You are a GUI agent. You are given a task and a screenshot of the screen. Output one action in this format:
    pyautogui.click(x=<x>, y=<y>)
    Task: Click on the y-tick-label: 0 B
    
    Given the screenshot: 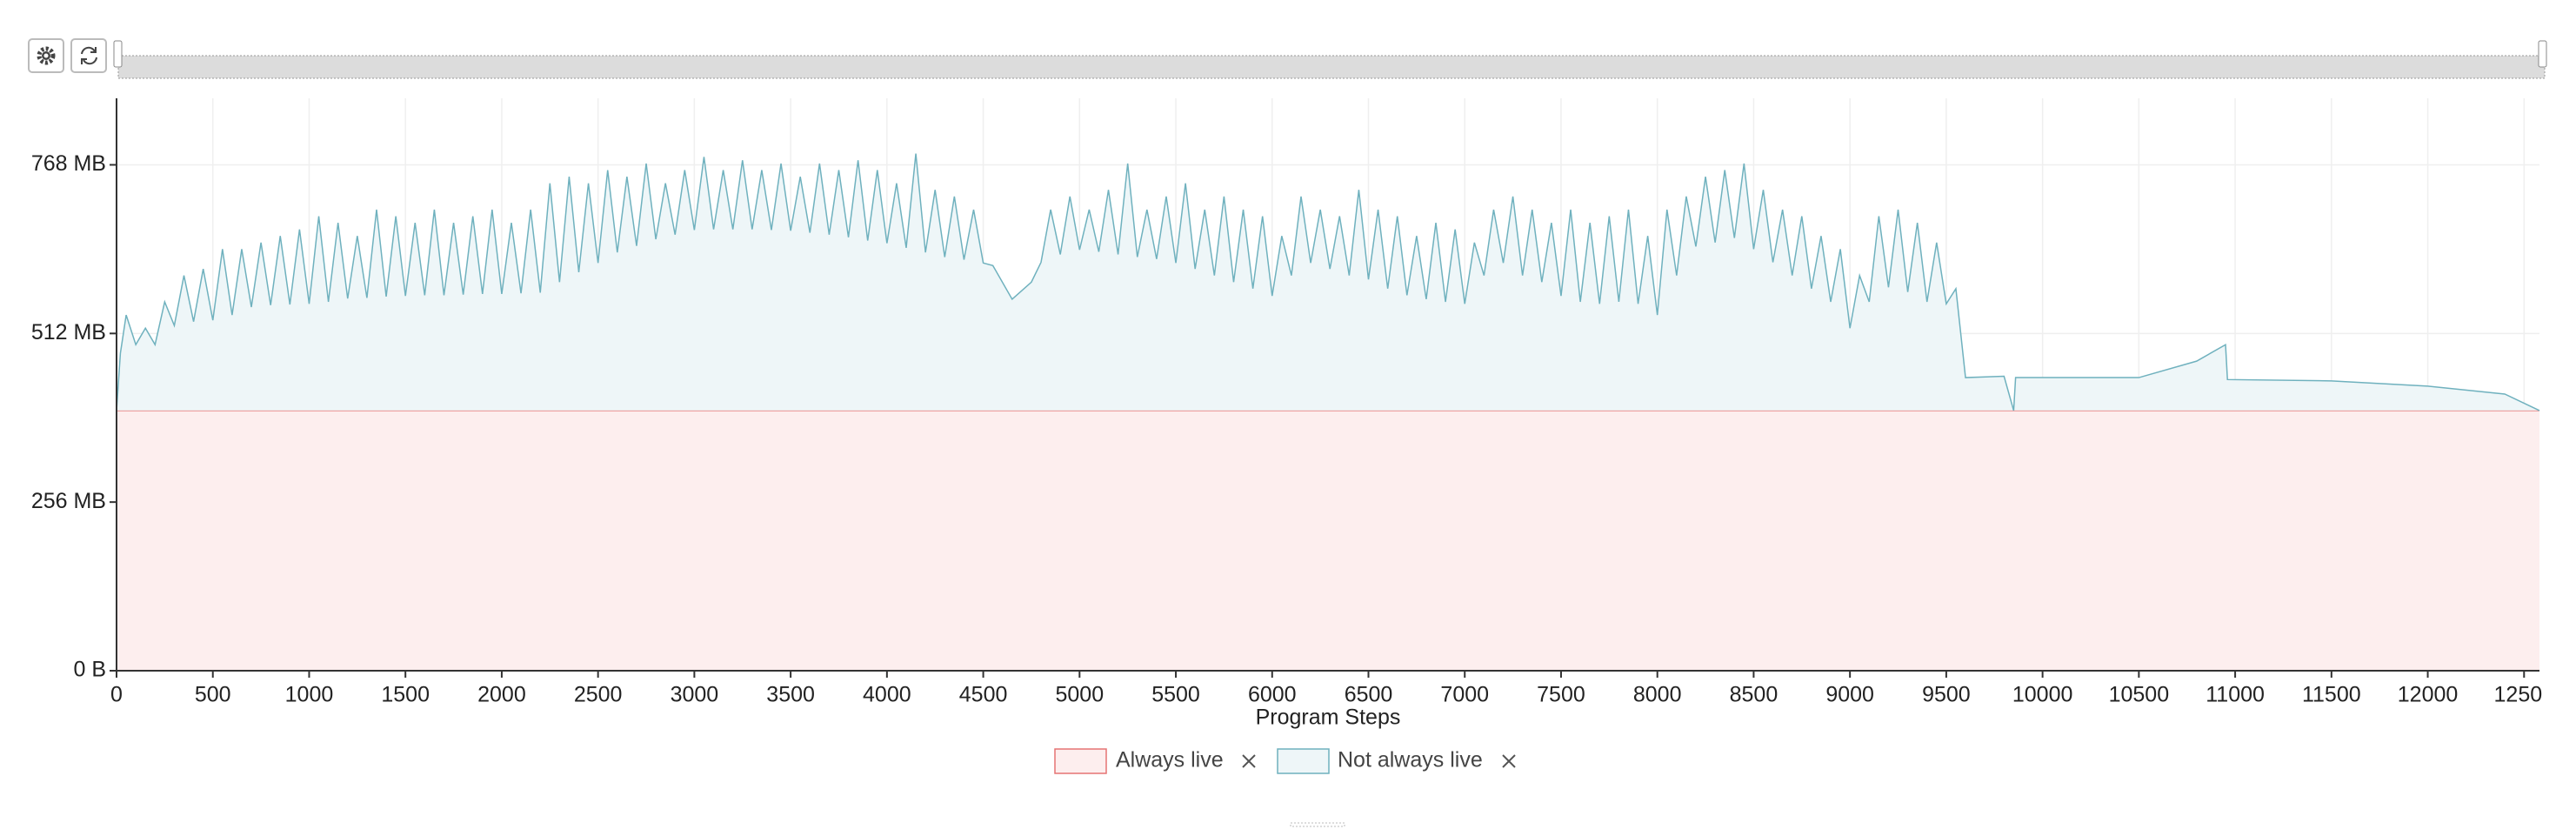 What is the action you would take?
    pyautogui.click(x=89, y=670)
    